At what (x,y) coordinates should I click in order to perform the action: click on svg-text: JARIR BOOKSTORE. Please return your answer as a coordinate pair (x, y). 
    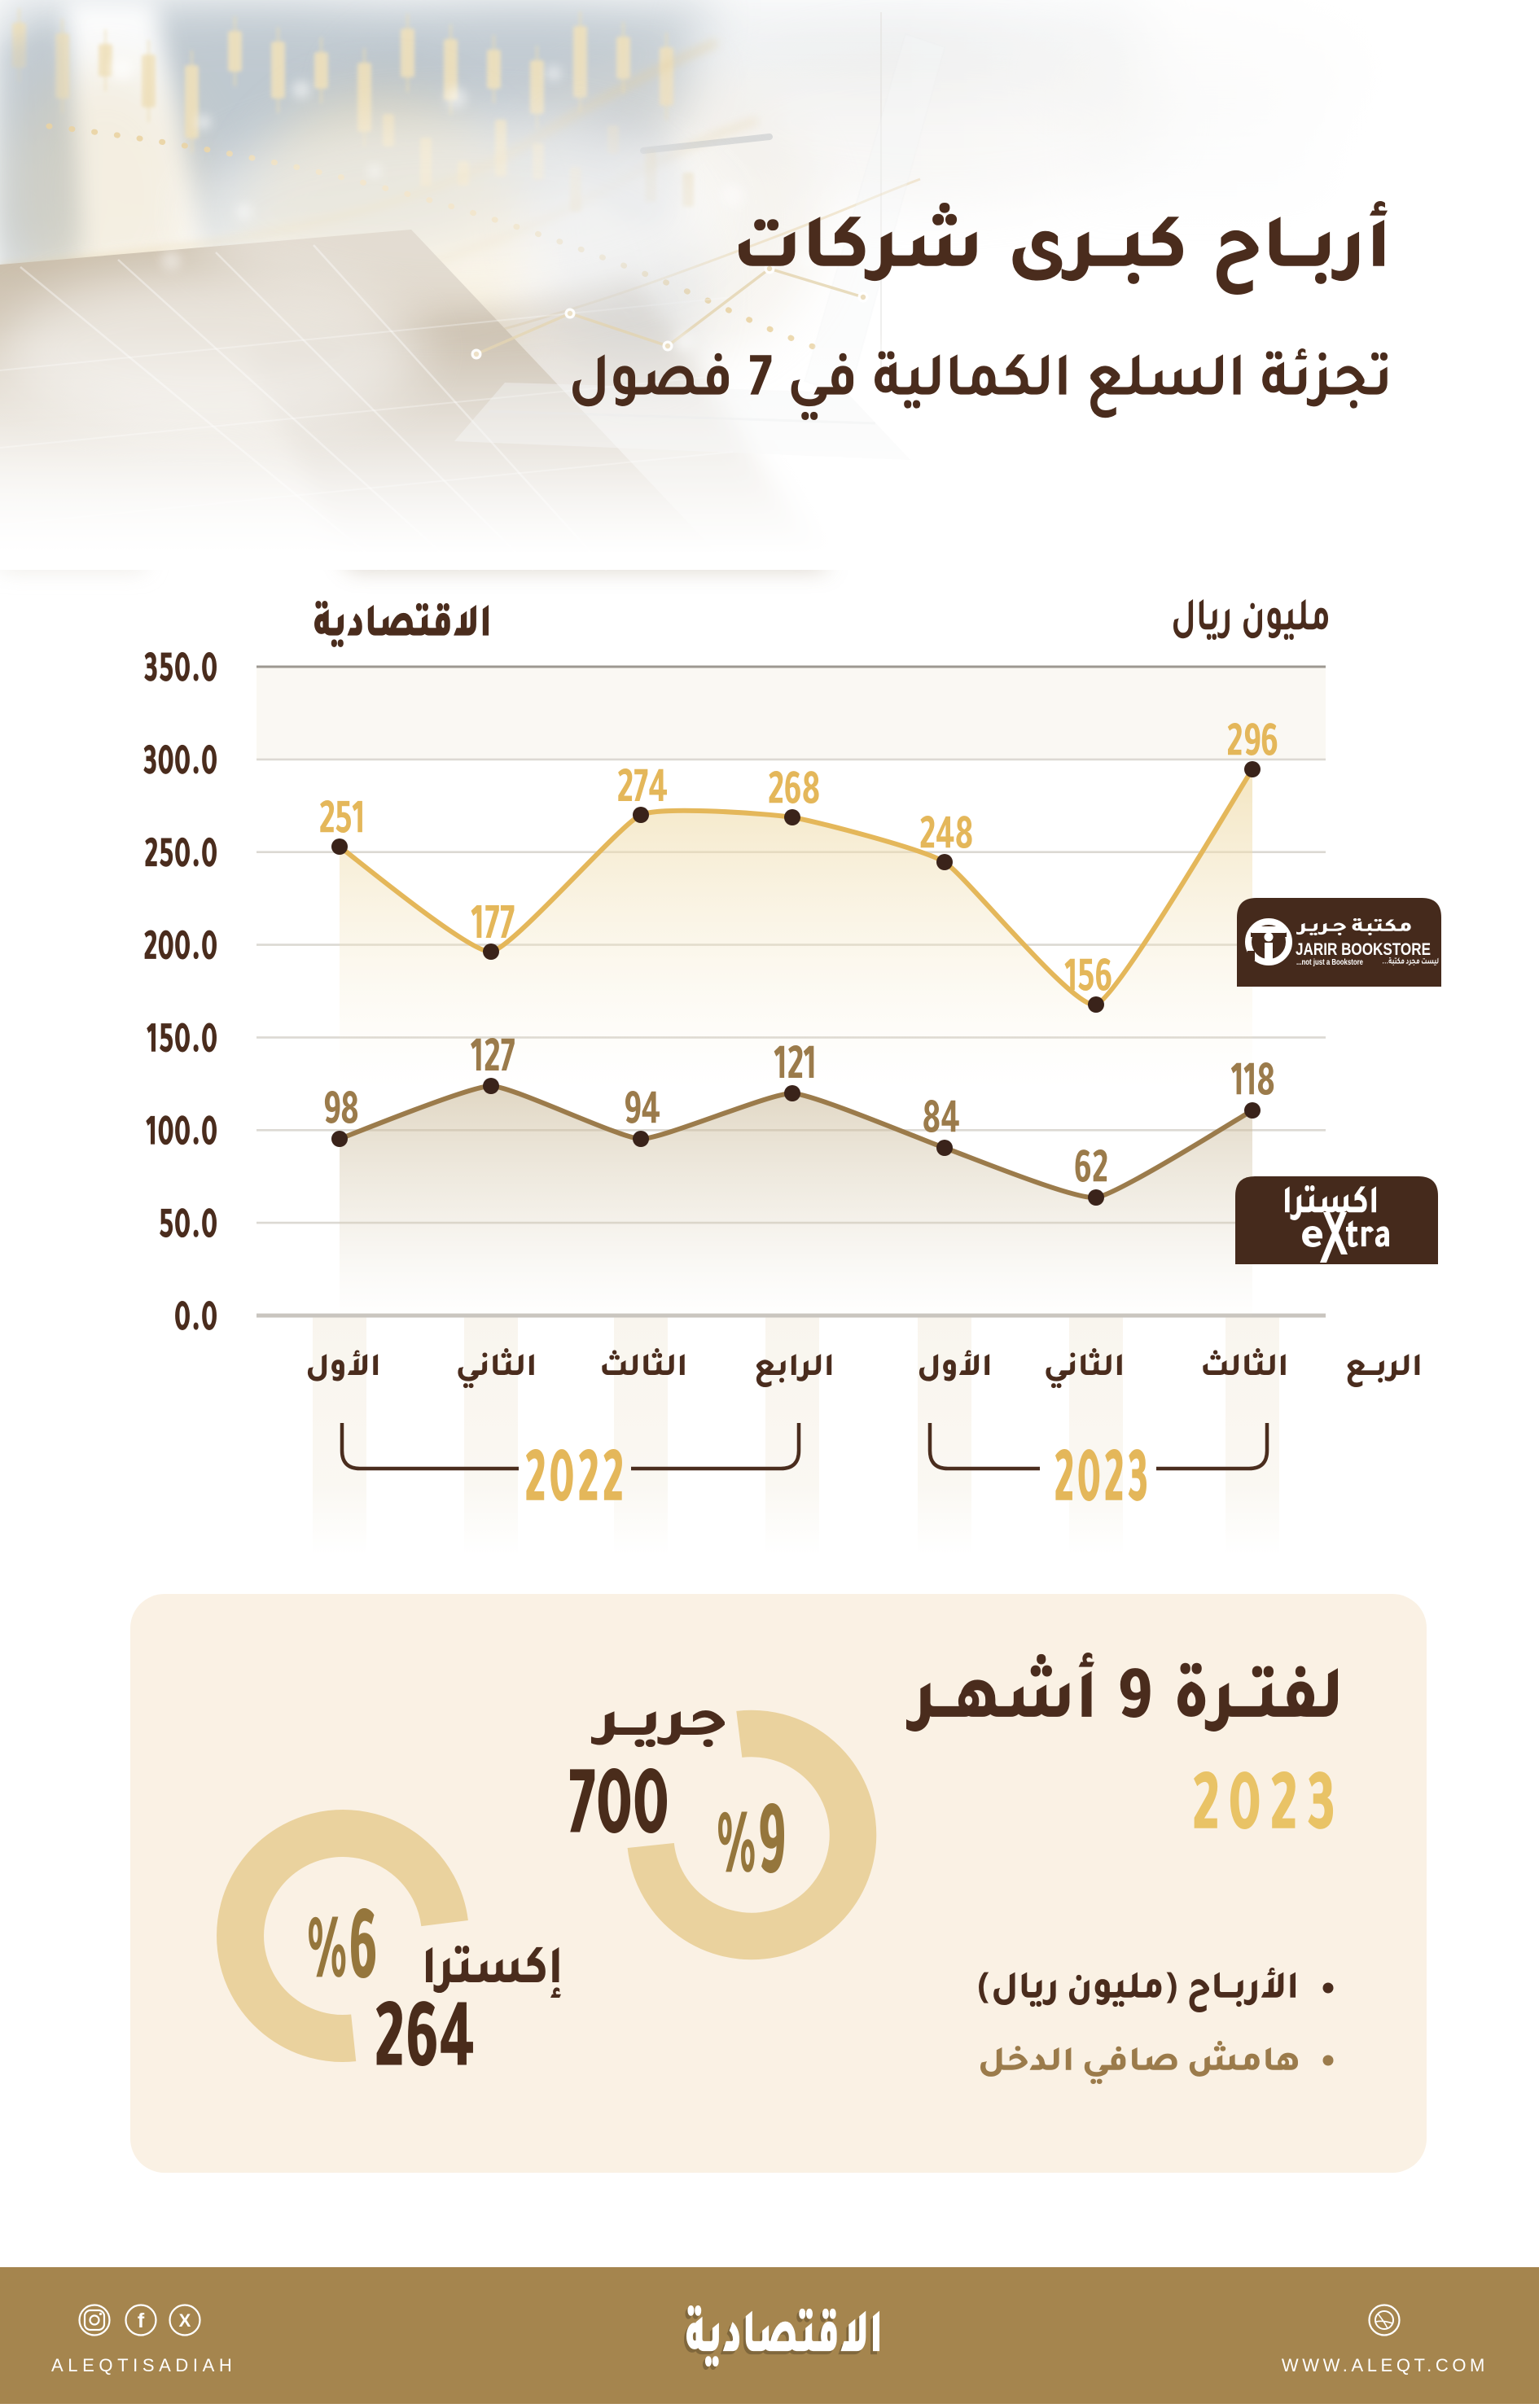
    Looking at the image, I should click on (1364, 949).